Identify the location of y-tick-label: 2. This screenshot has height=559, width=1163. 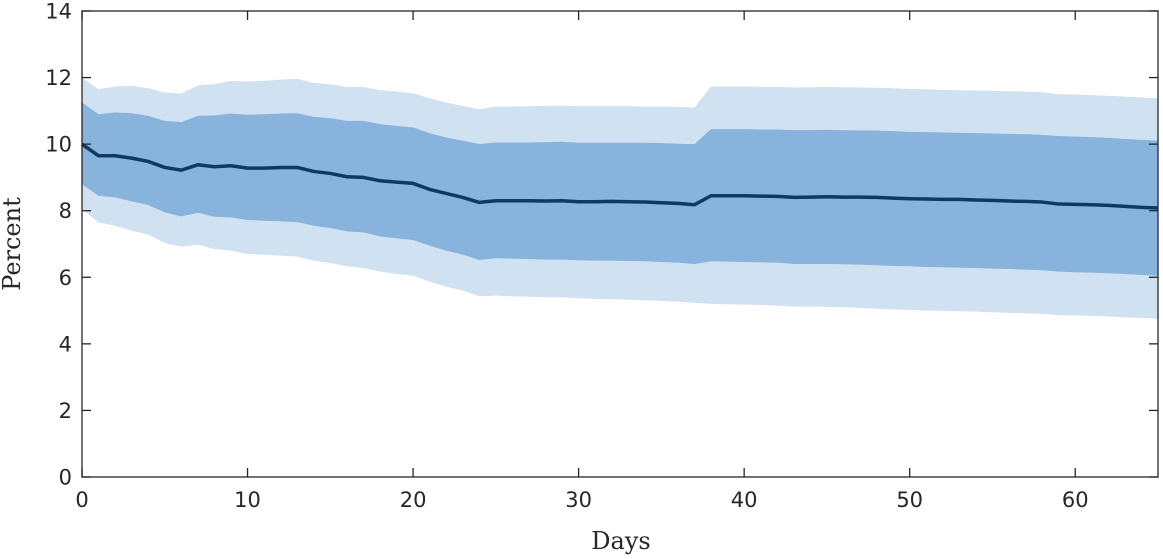
(65, 411).